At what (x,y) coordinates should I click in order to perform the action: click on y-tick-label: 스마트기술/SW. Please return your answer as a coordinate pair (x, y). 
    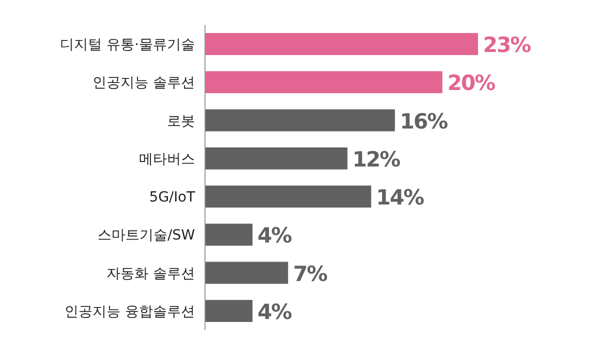
    Looking at the image, I should click on (147, 236).